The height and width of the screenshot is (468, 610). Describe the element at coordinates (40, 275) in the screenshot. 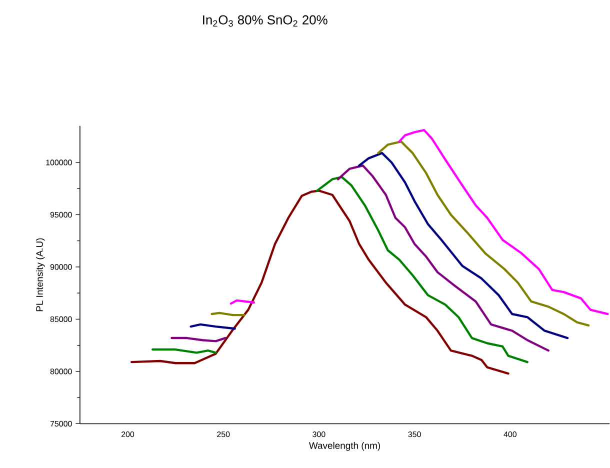

I see `y-axis-title: PL Intensity (A.U)` at that location.